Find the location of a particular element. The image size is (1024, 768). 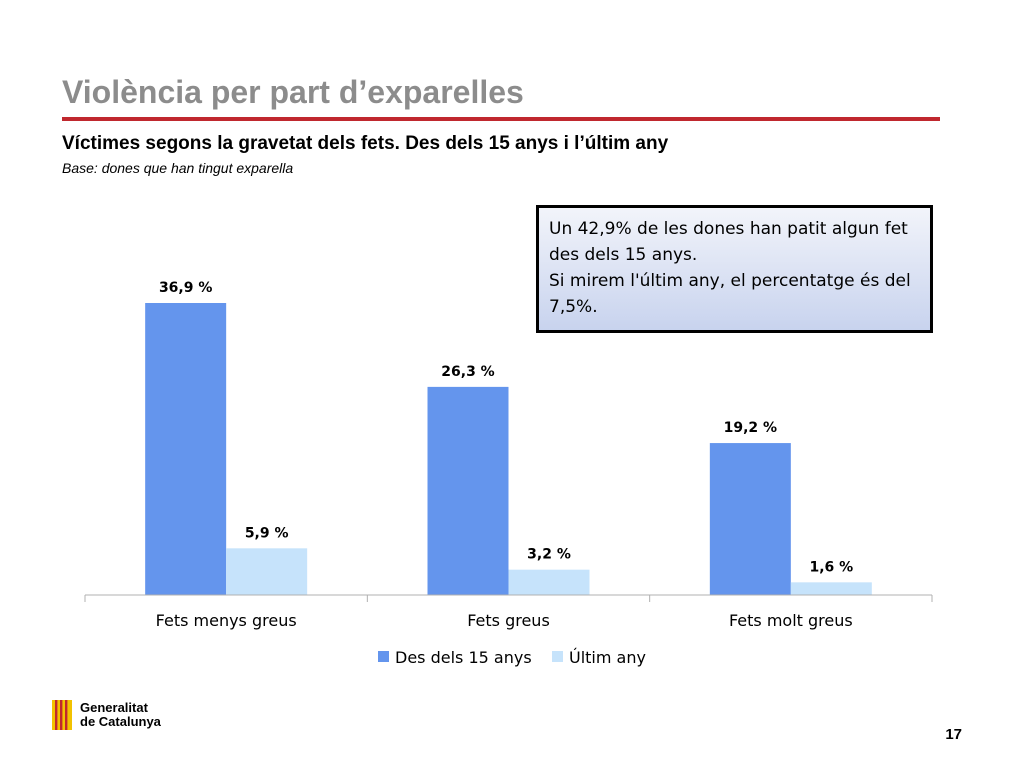

data-label-series-2-1: 5,9 % is located at coordinates (267, 533).